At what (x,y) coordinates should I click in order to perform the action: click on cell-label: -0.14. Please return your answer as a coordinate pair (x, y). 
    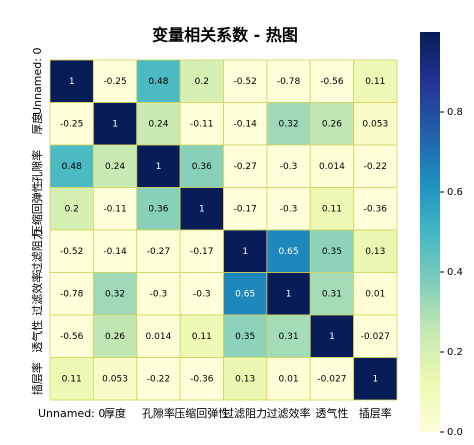
    Looking at the image, I should click on (246, 124).